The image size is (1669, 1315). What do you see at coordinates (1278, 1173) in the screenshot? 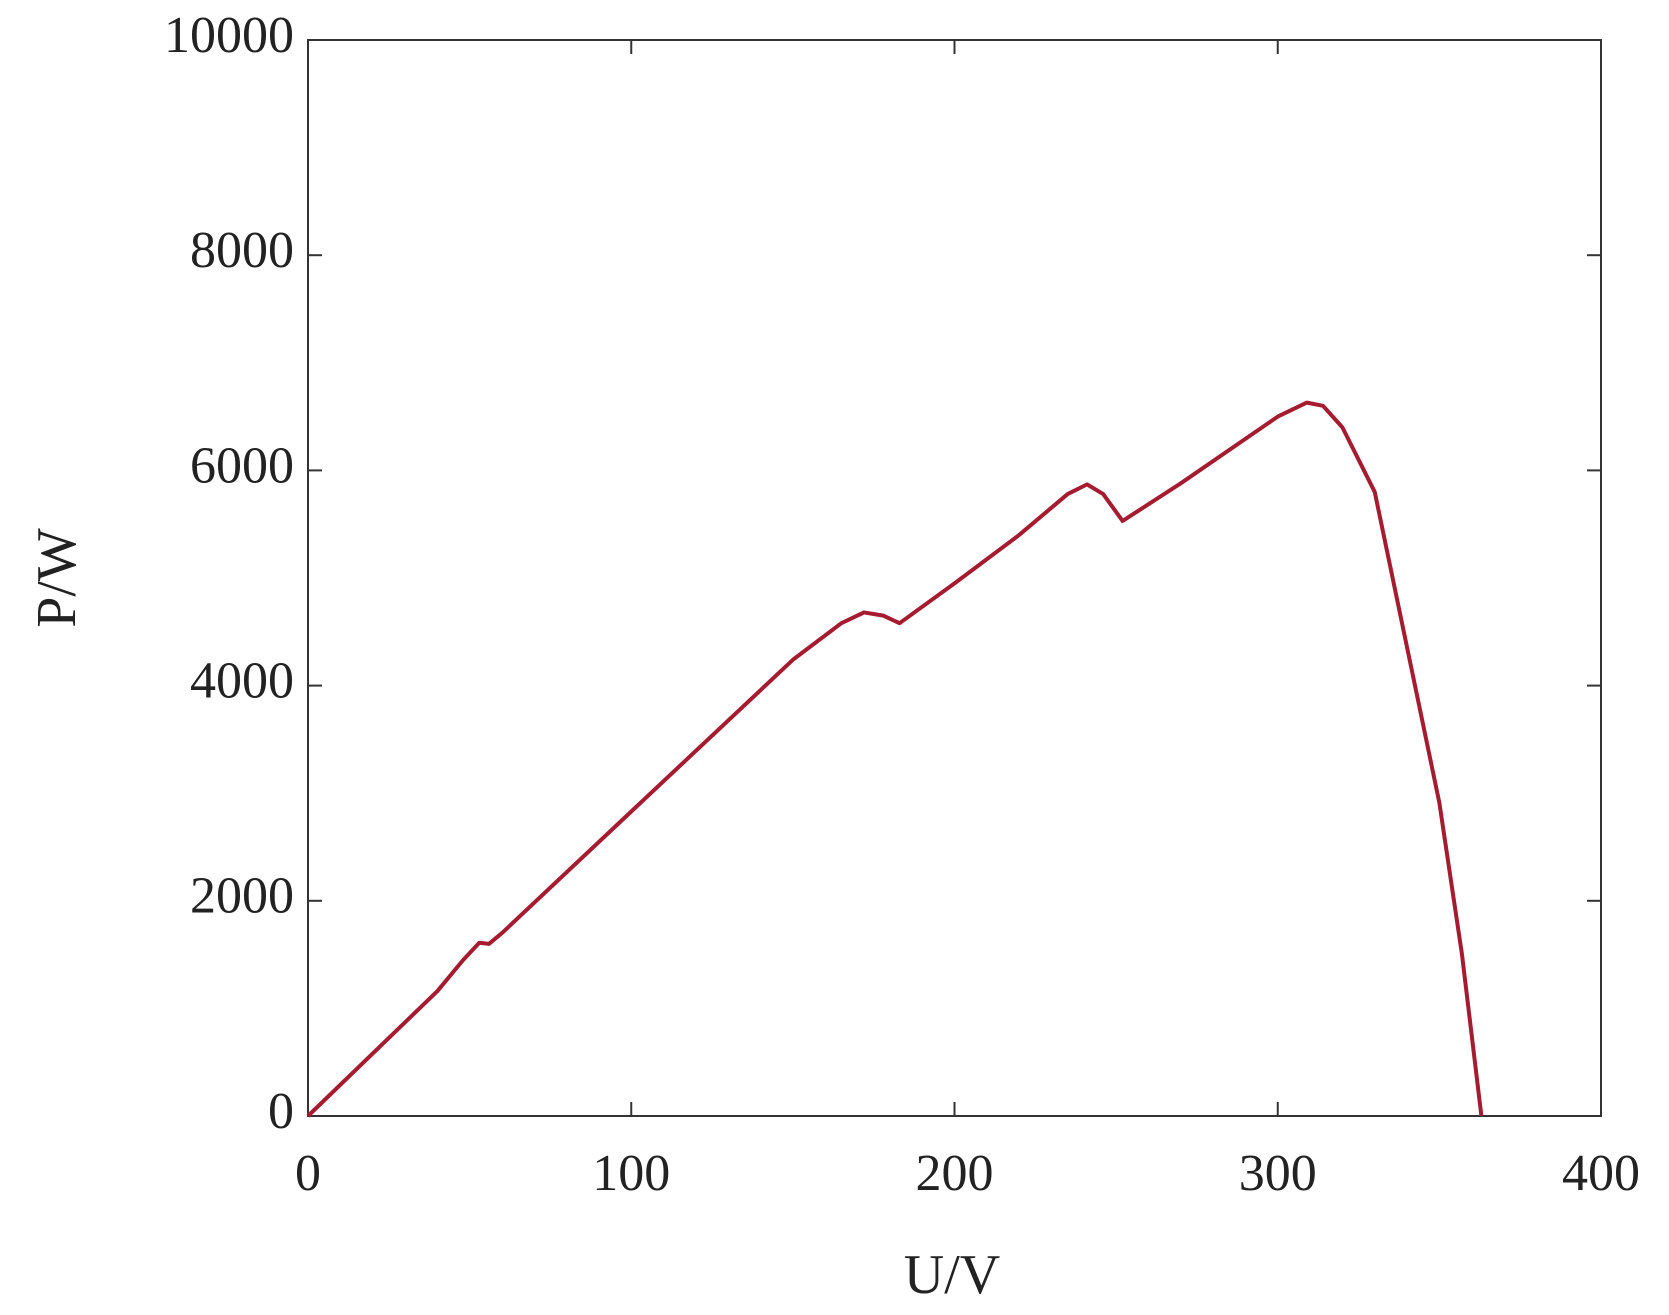
I see `x-tick-label: 300` at bounding box center [1278, 1173].